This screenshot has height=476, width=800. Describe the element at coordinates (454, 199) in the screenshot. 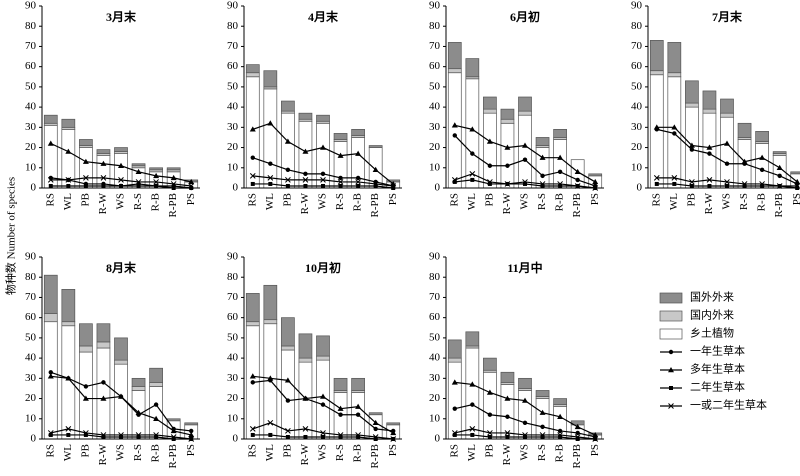

I see `x-tick-label: RS` at that location.